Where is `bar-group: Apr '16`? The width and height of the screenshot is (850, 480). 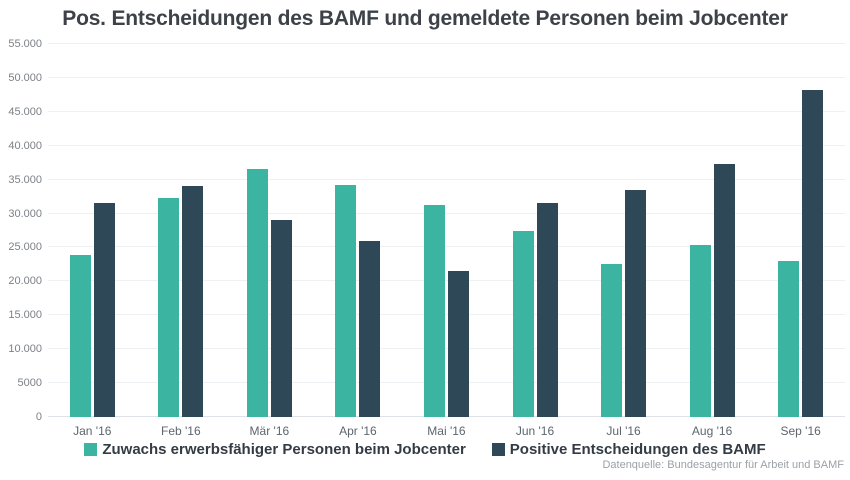
bar-group: Apr '16 is located at coordinates (358, 241).